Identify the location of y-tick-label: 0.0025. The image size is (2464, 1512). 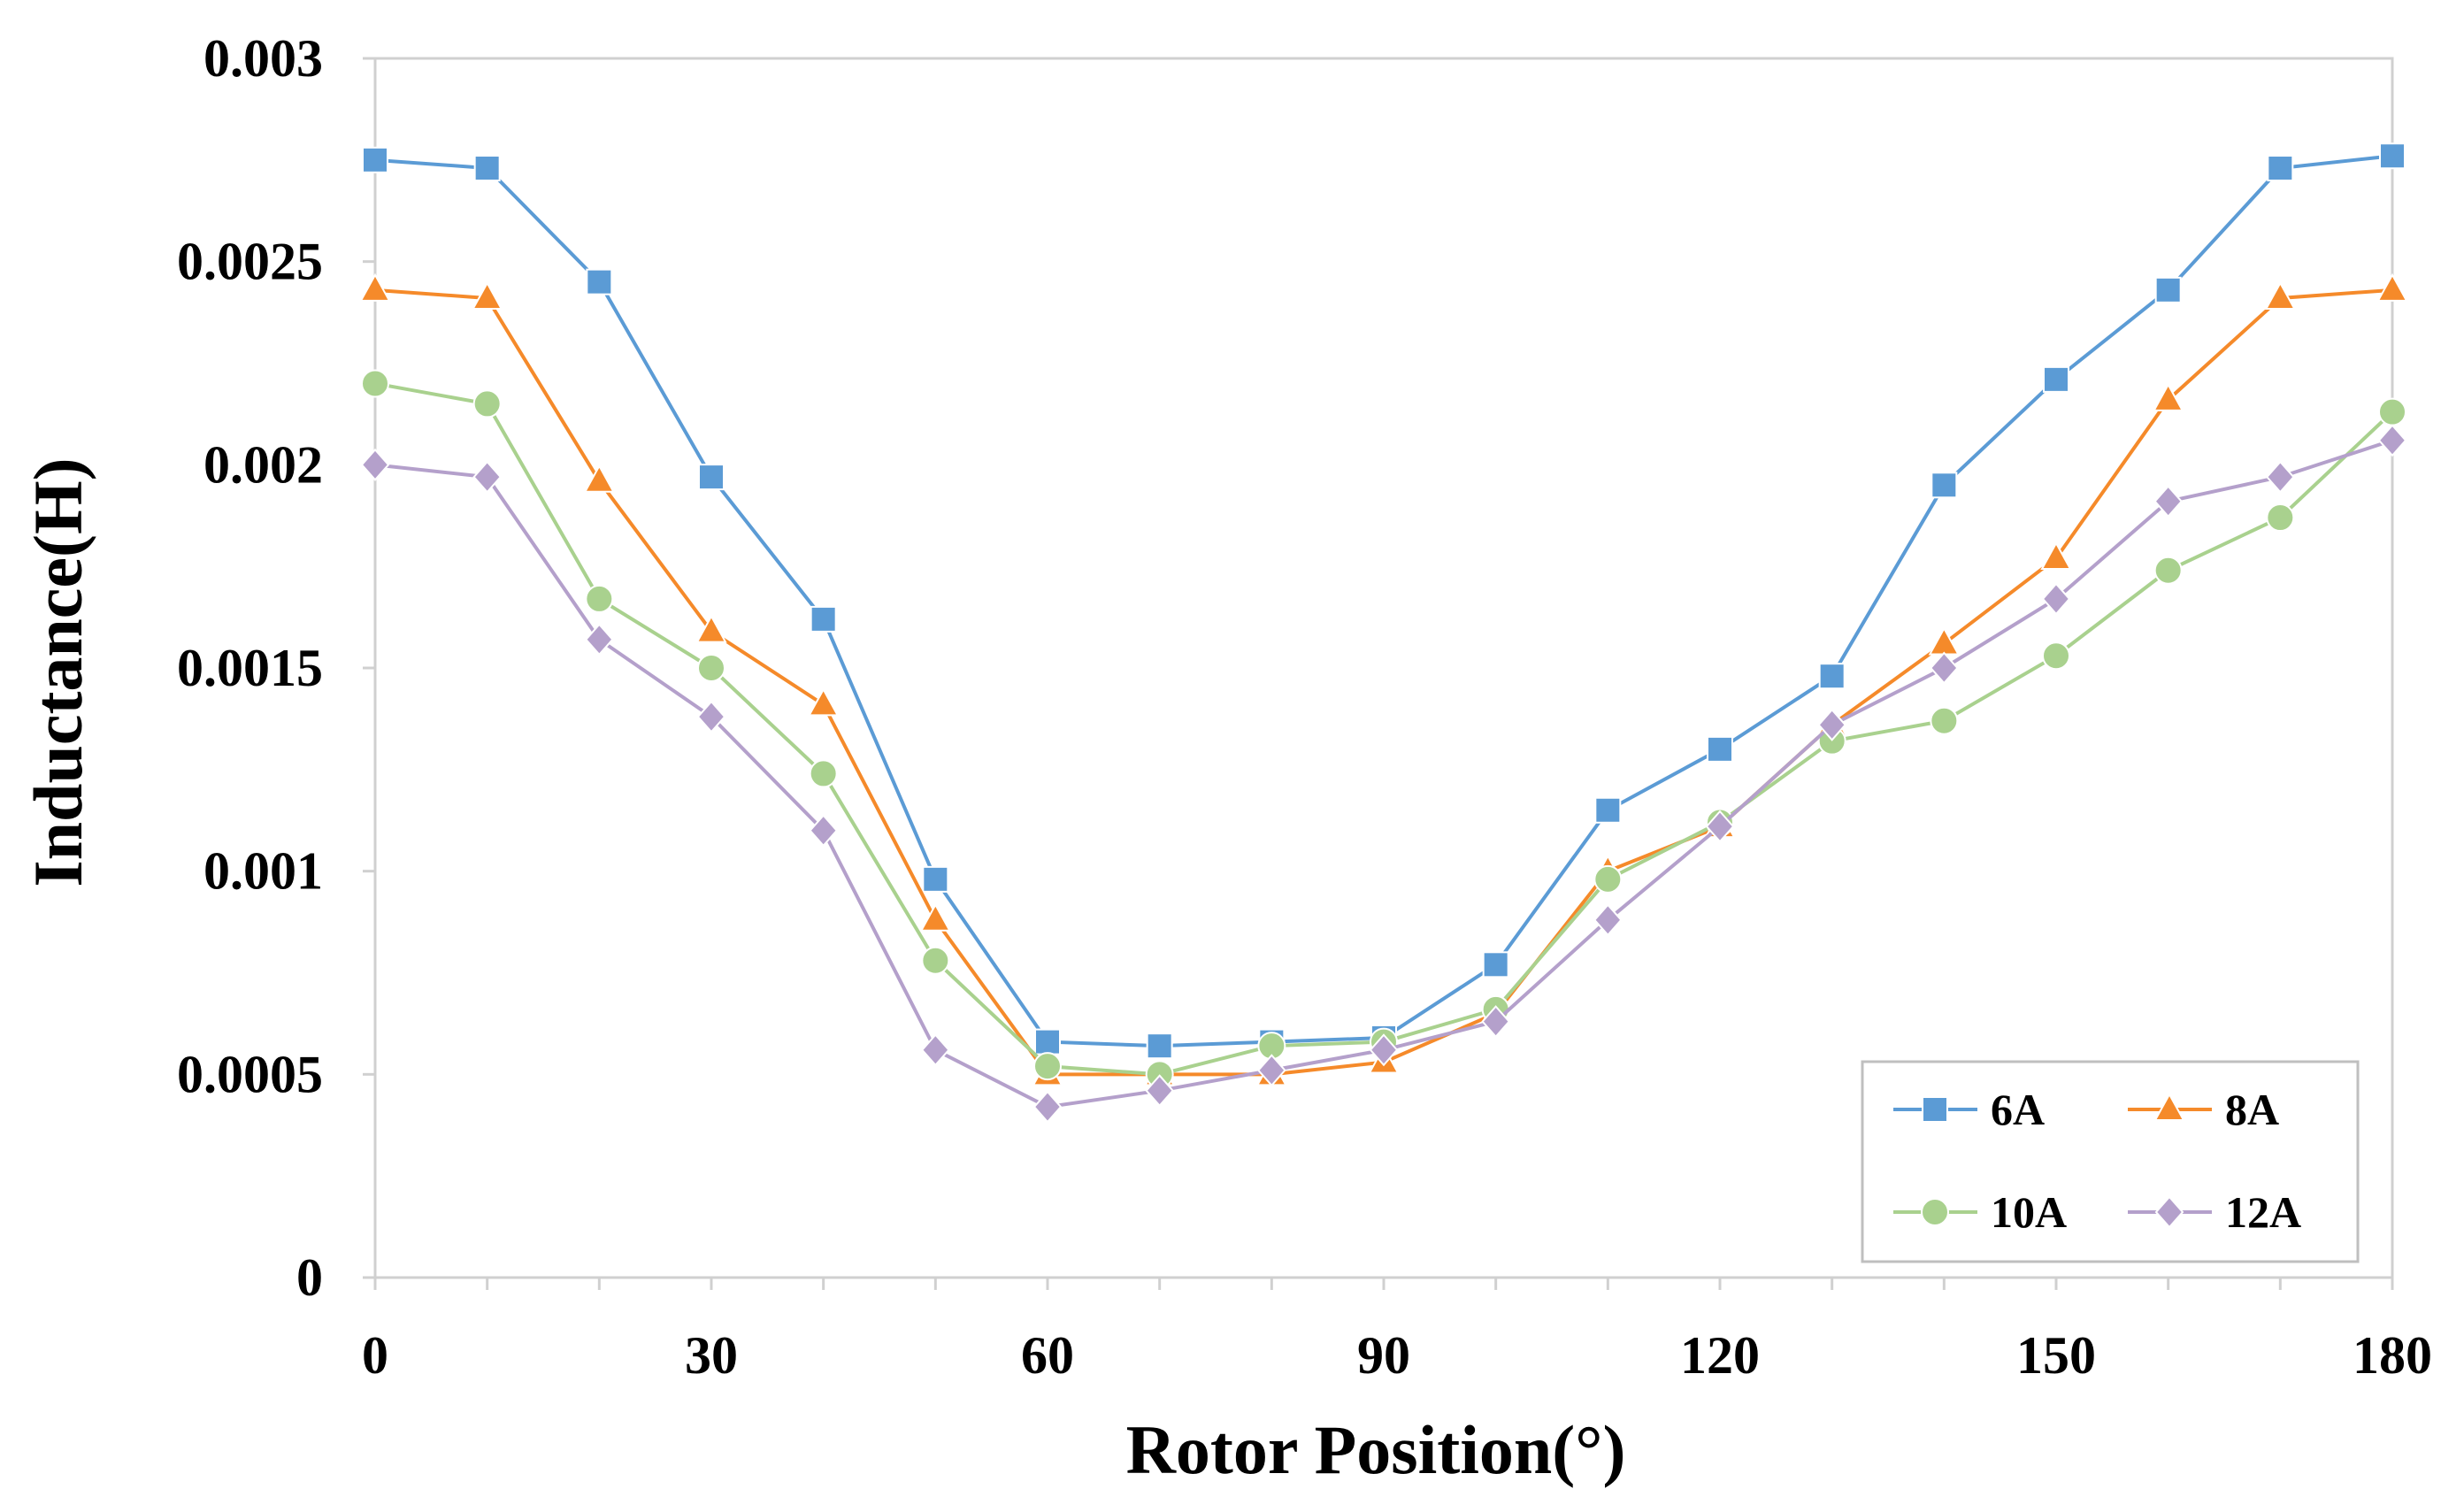
(250, 262).